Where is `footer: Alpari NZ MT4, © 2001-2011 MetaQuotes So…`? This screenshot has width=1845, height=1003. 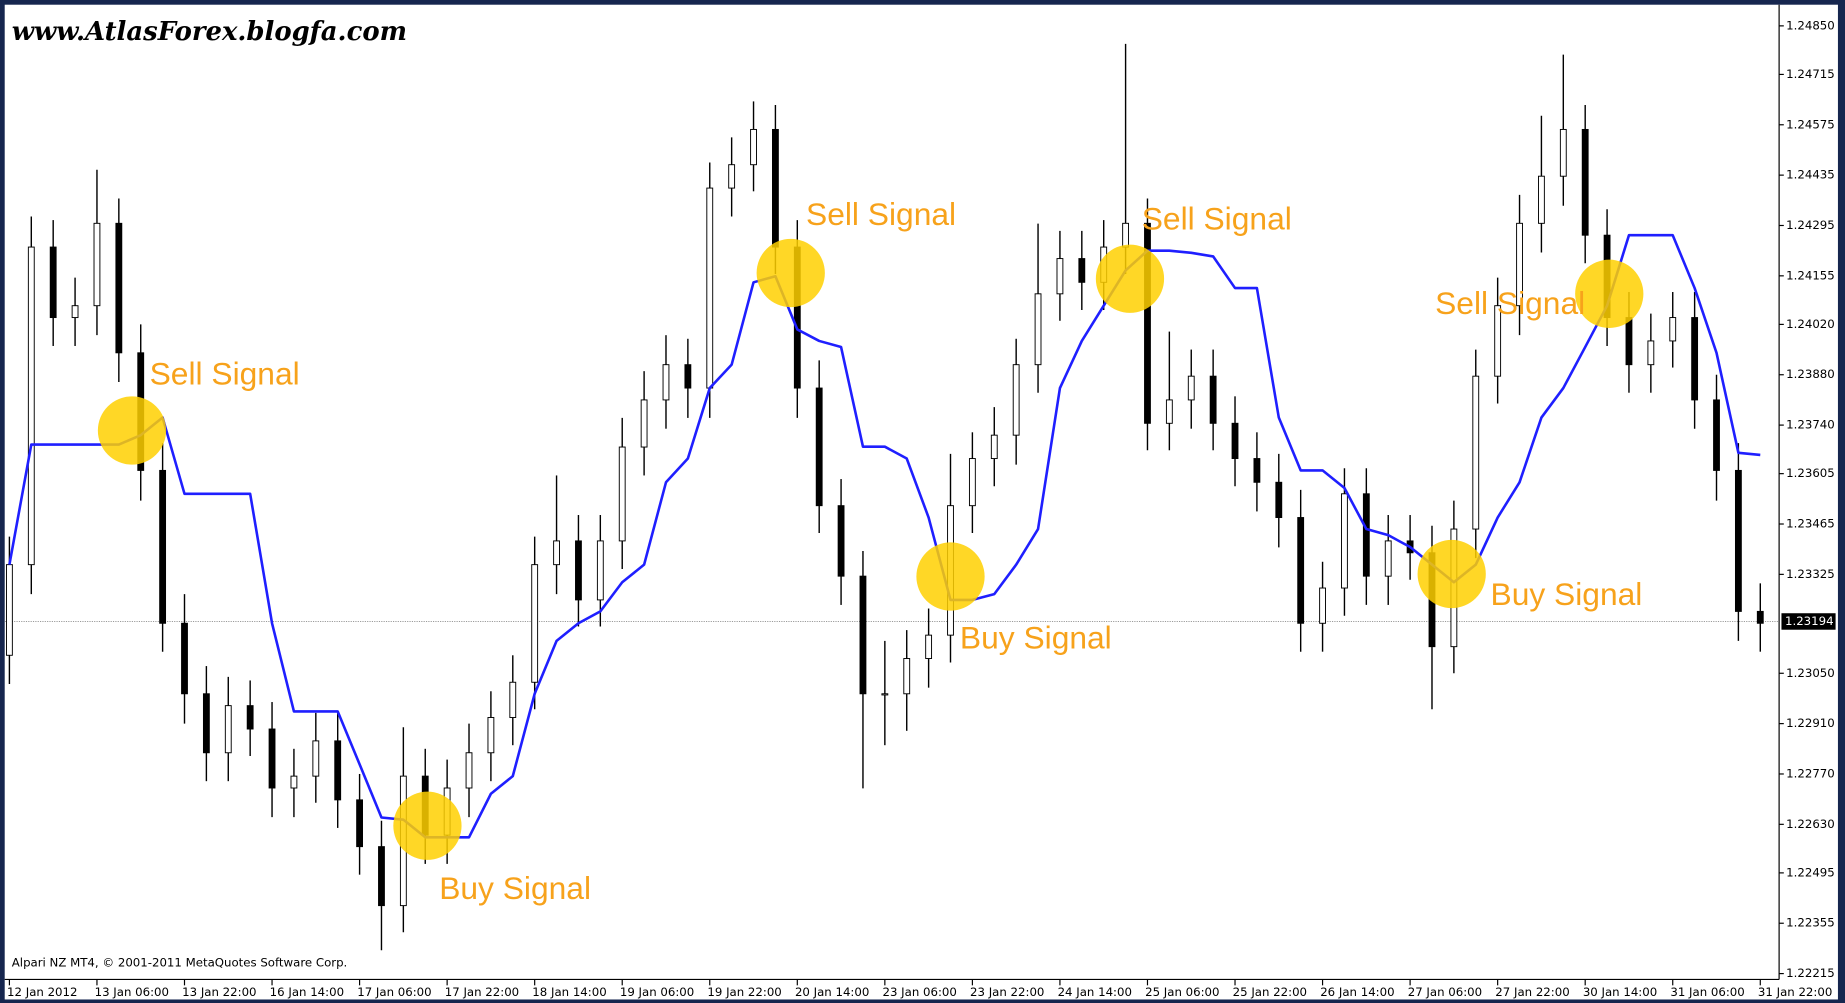
footer: Alpari NZ MT4, © 2001-2011 MetaQuotes So… is located at coordinates (180, 962).